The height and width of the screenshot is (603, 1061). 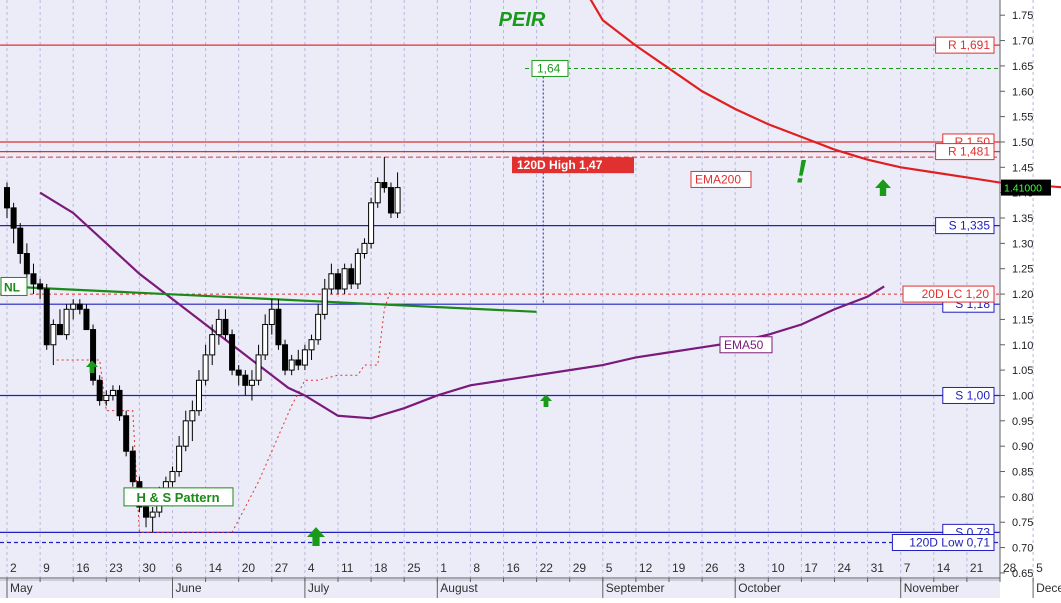 What do you see at coordinates (224, 410) in the screenshot?
I see `trailing-stop-line` at bounding box center [224, 410].